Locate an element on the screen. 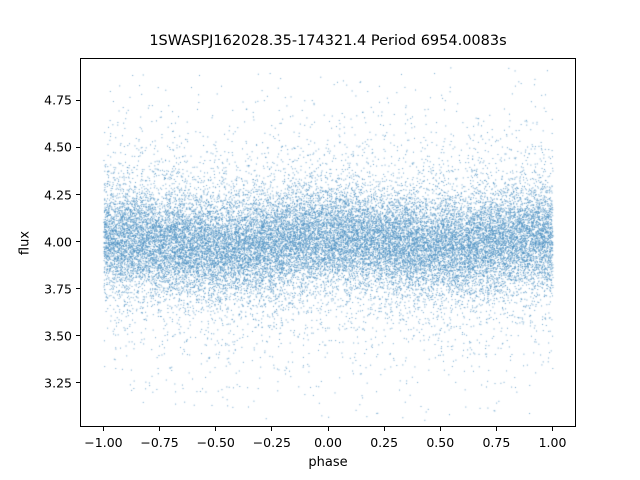  y-tick-label: 3.50 is located at coordinates (58, 336).